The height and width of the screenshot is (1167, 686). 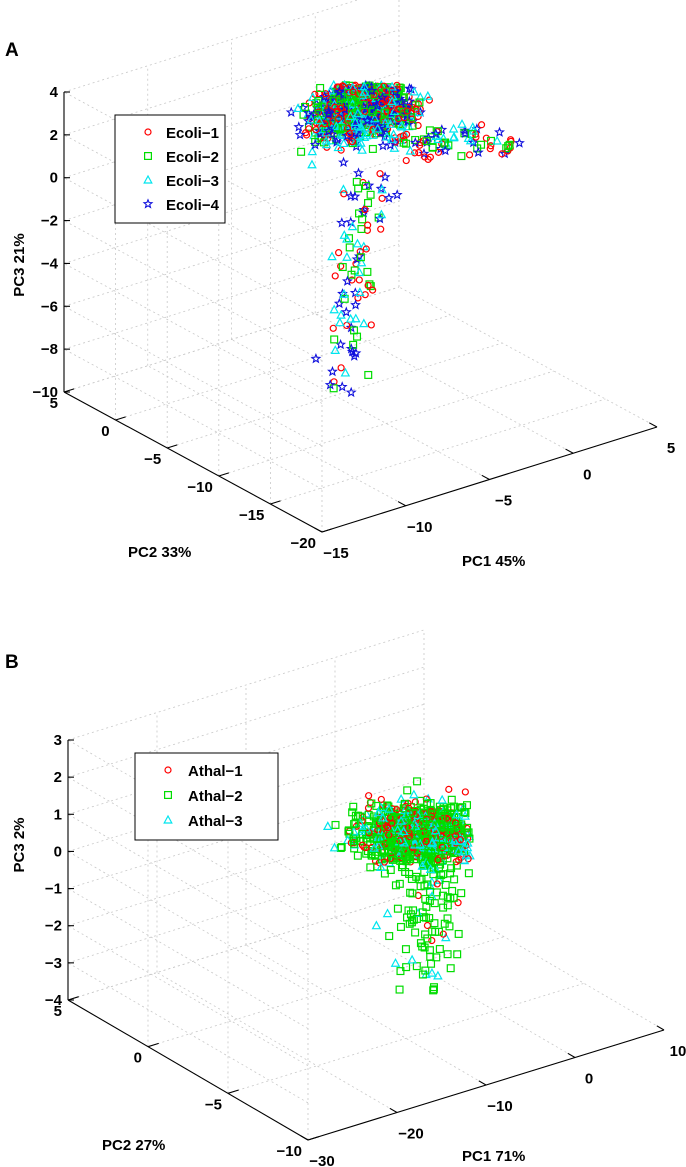 What do you see at coordinates (193, 205) in the screenshot?
I see `legend-label: Ecoli−4` at bounding box center [193, 205].